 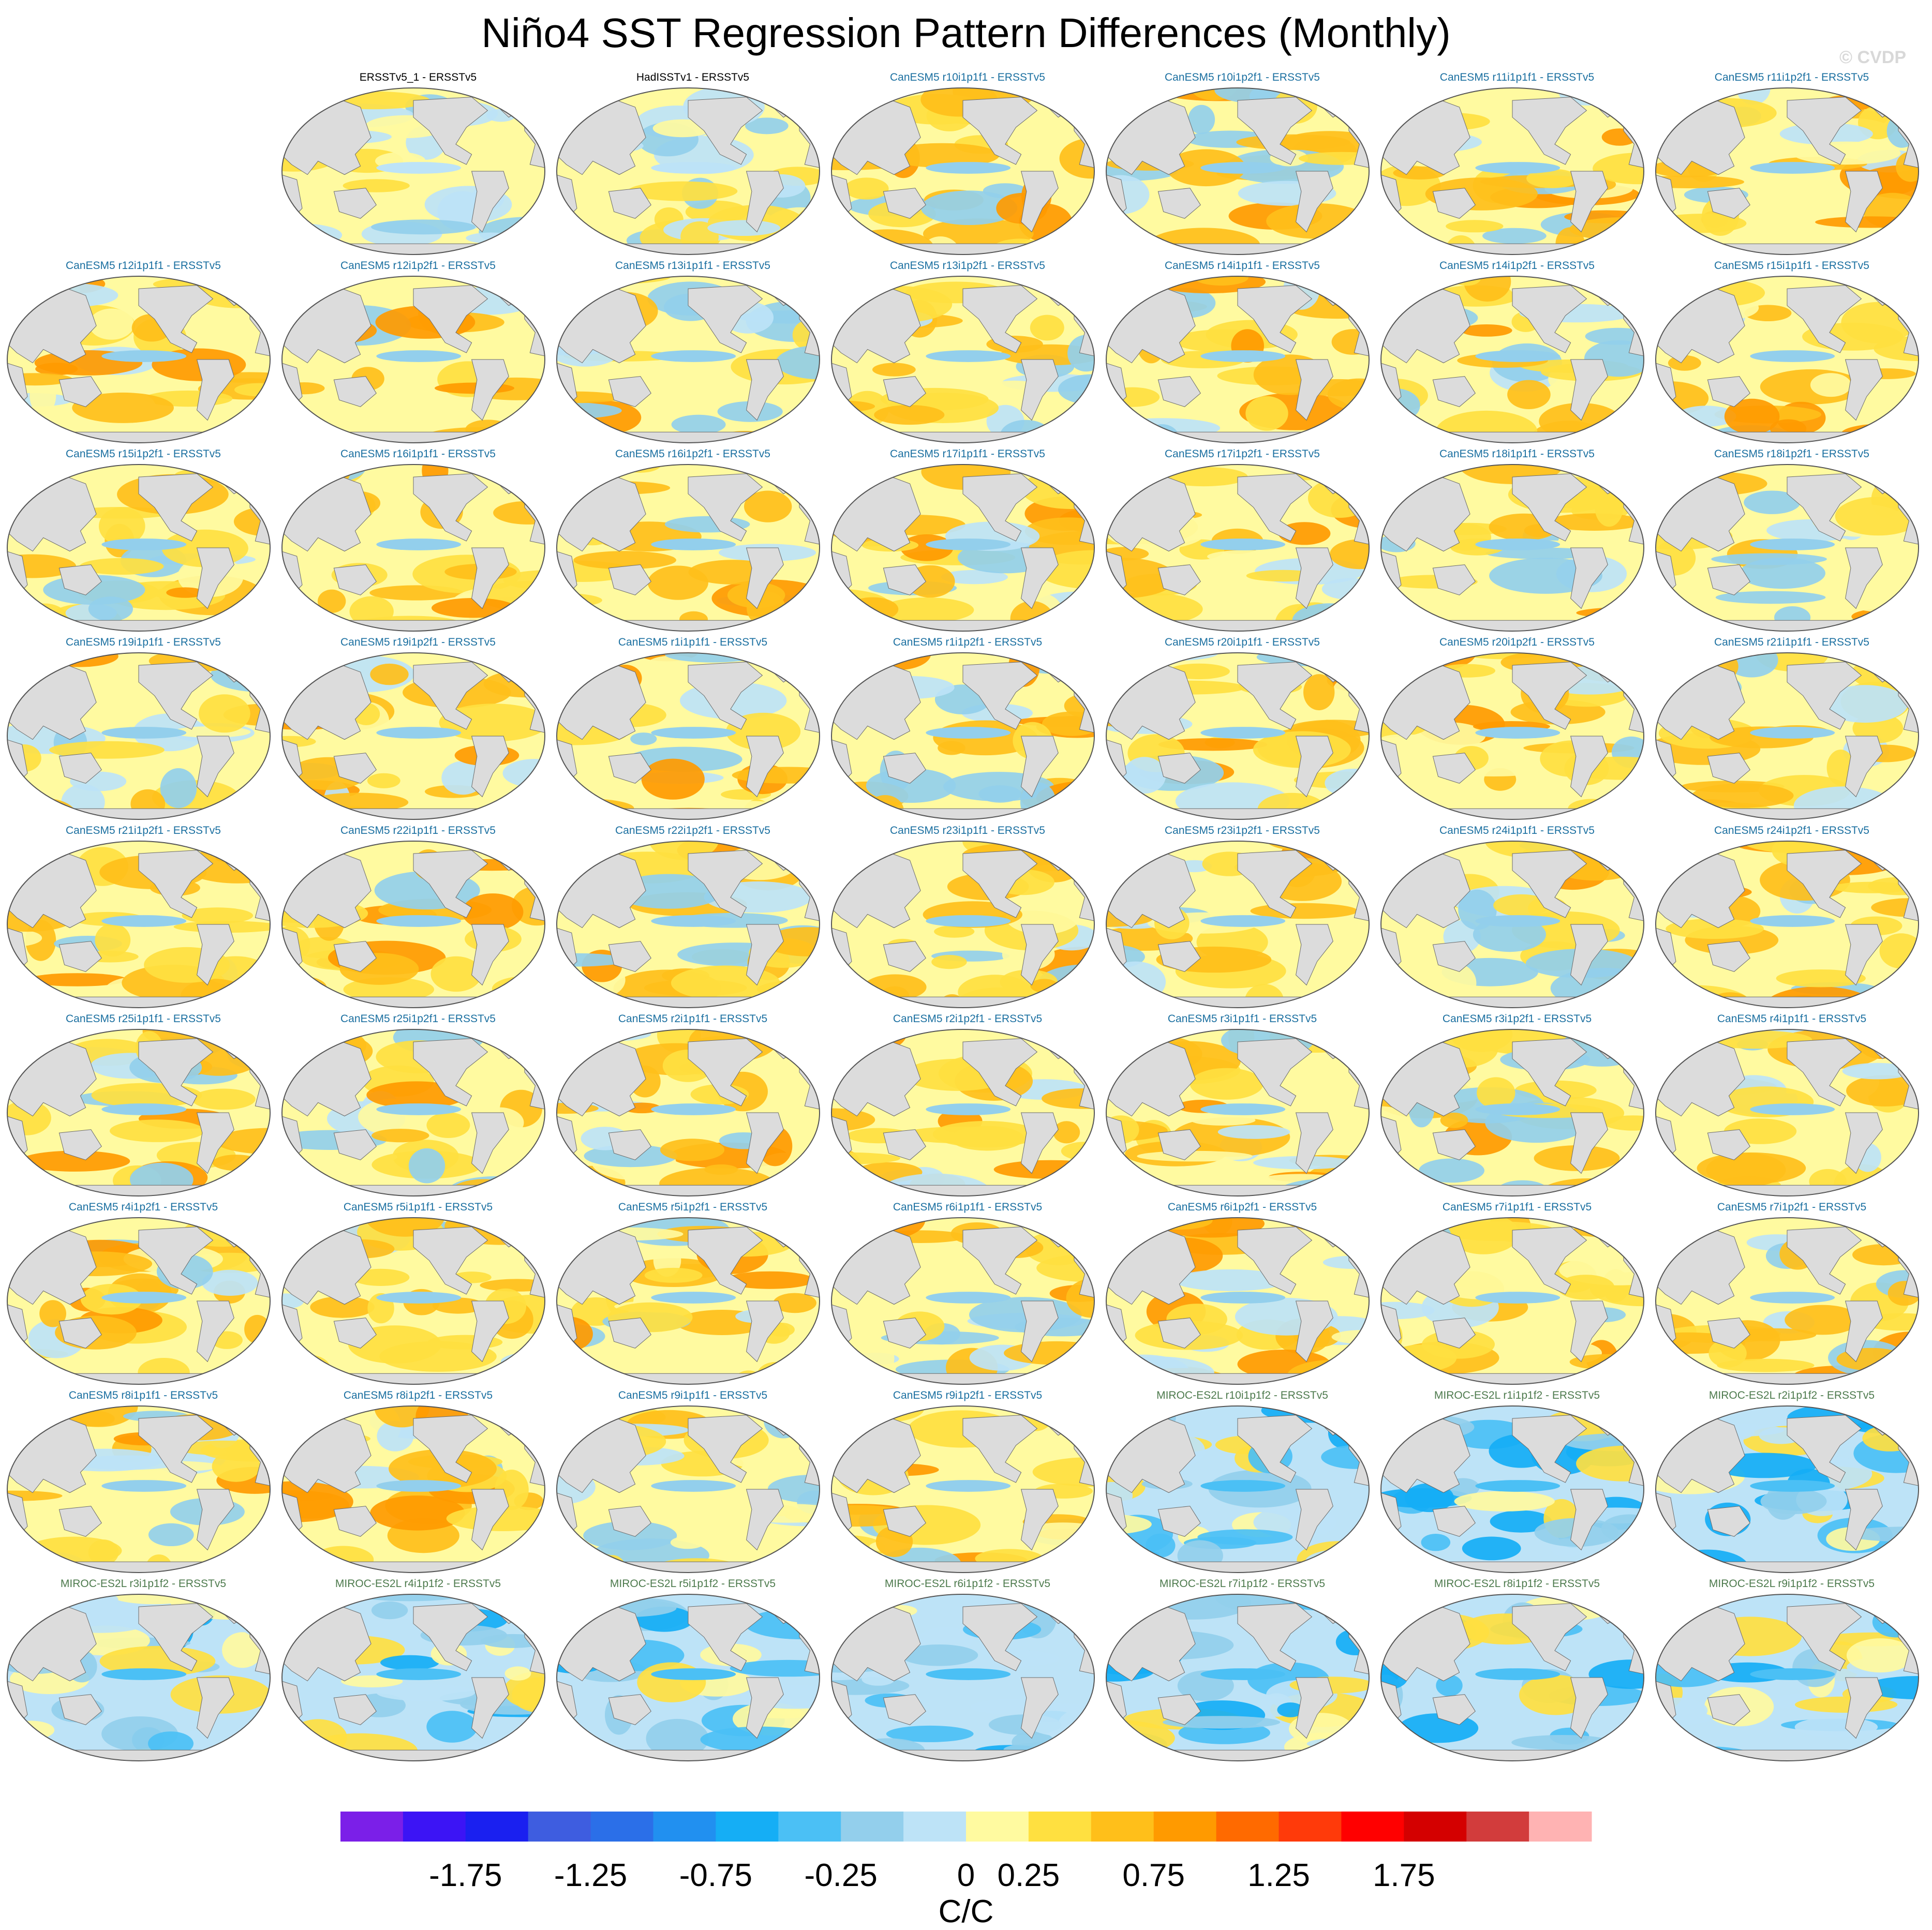 What do you see at coordinates (1517, 77) in the screenshot?
I see `panel-title: CanESM5 r11i1p1f1 - ERSSTv5` at bounding box center [1517, 77].